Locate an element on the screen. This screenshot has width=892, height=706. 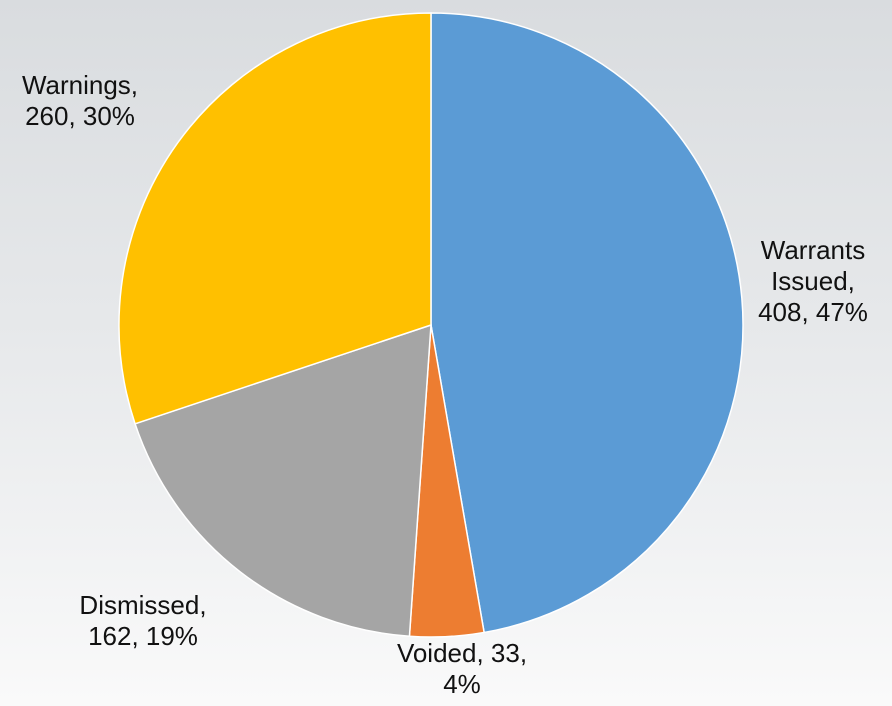
pie-slice is located at coordinates (283, 480).